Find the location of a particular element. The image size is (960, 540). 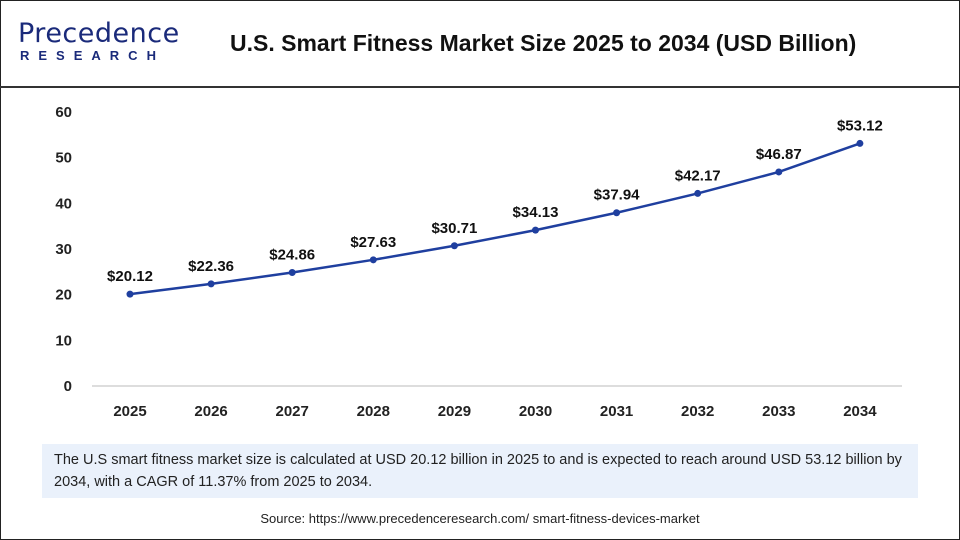

x-tick-label: 2031 is located at coordinates (616, 411).